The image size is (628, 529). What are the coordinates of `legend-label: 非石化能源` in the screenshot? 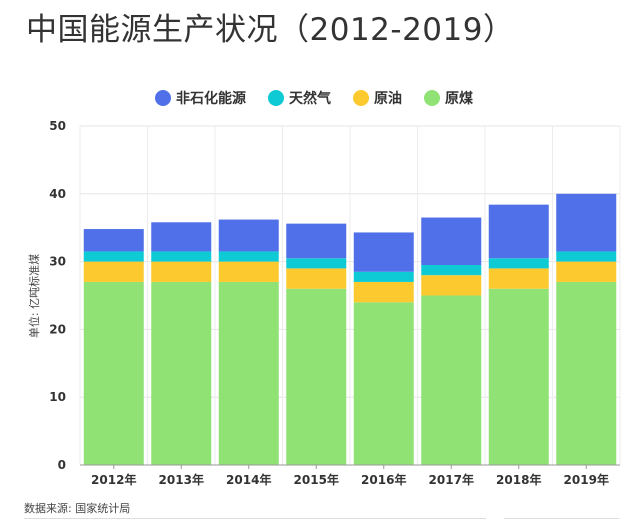 It's located at (211, 98).